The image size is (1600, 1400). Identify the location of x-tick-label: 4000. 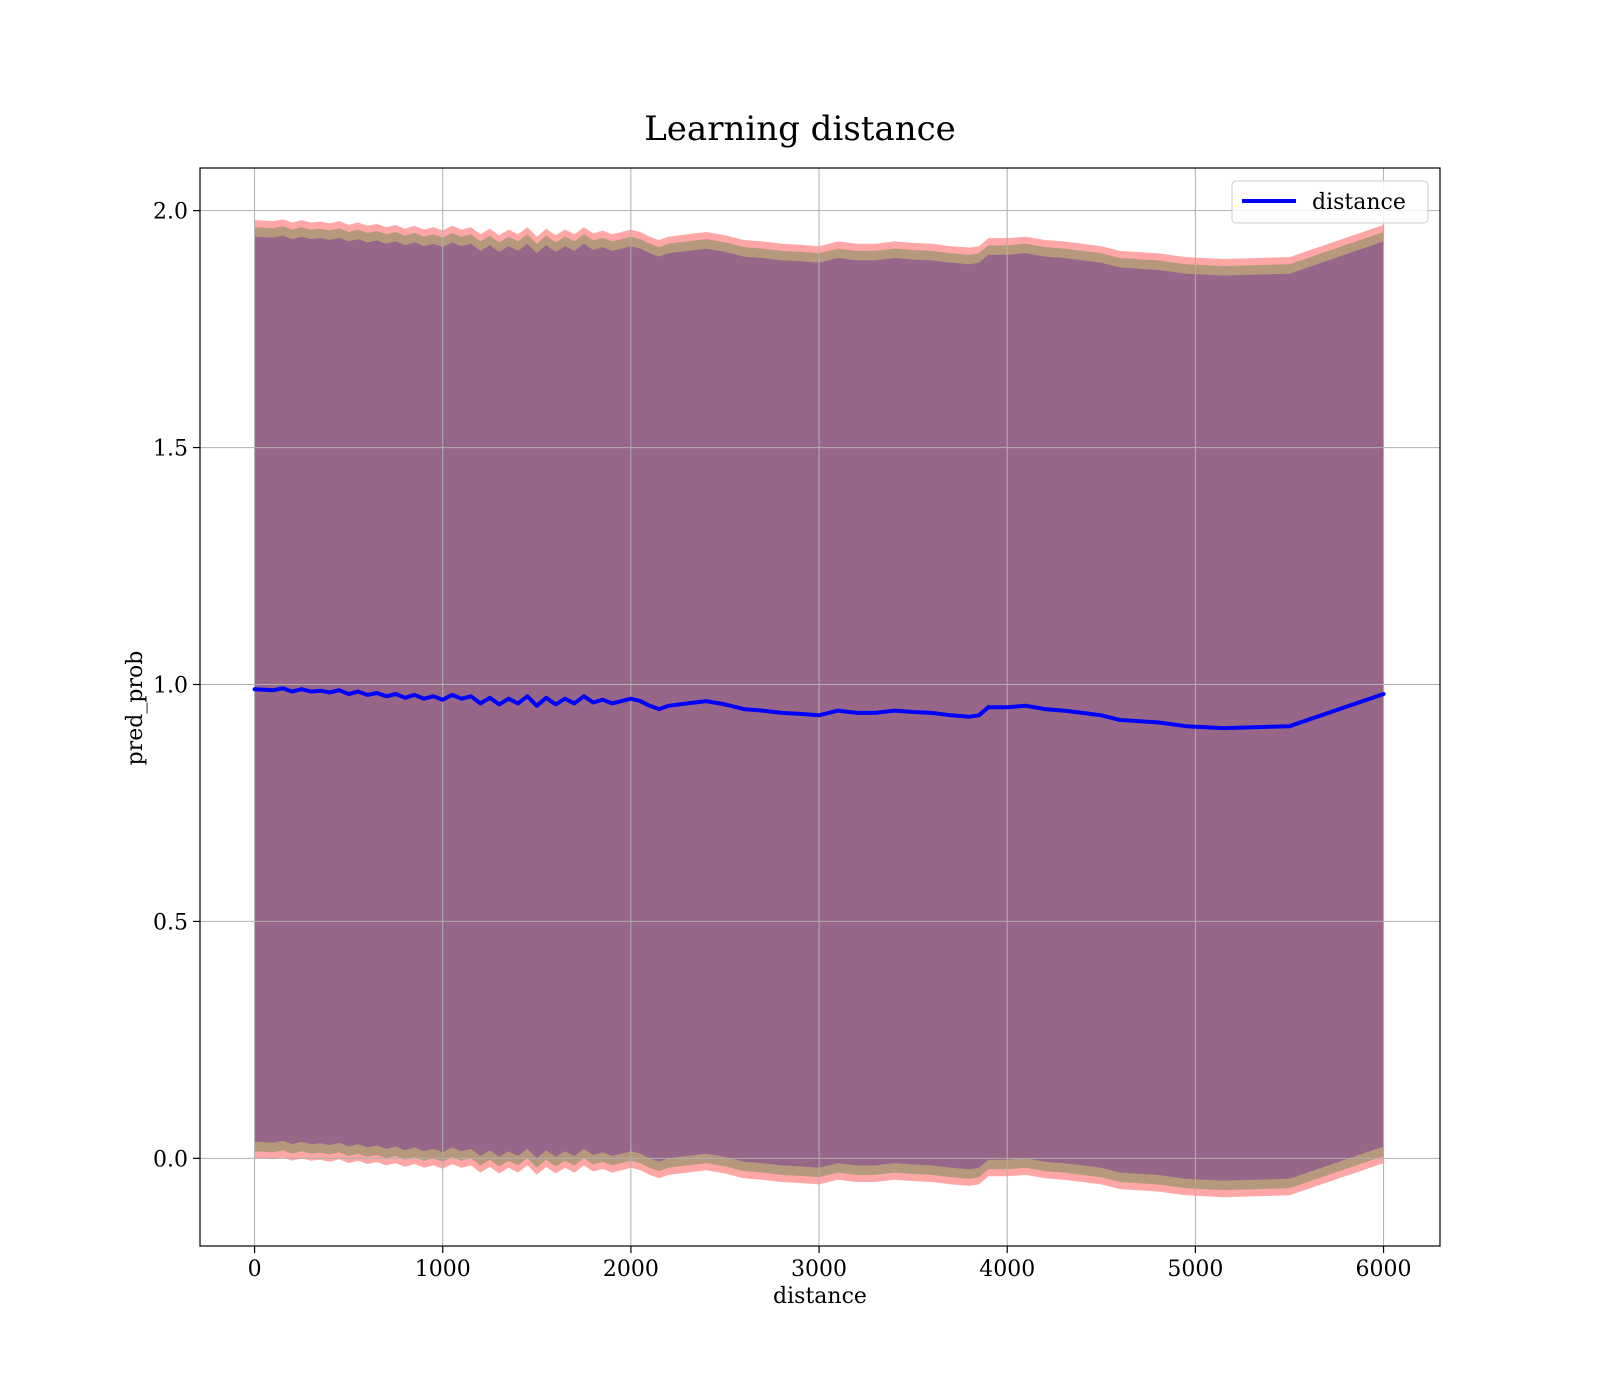
(1007, 1269).